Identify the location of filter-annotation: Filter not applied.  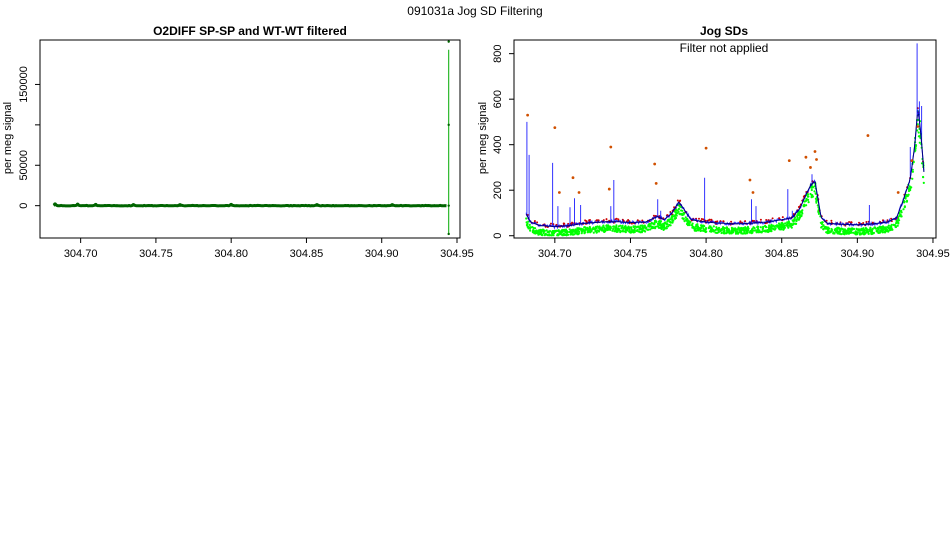
(724, 48).